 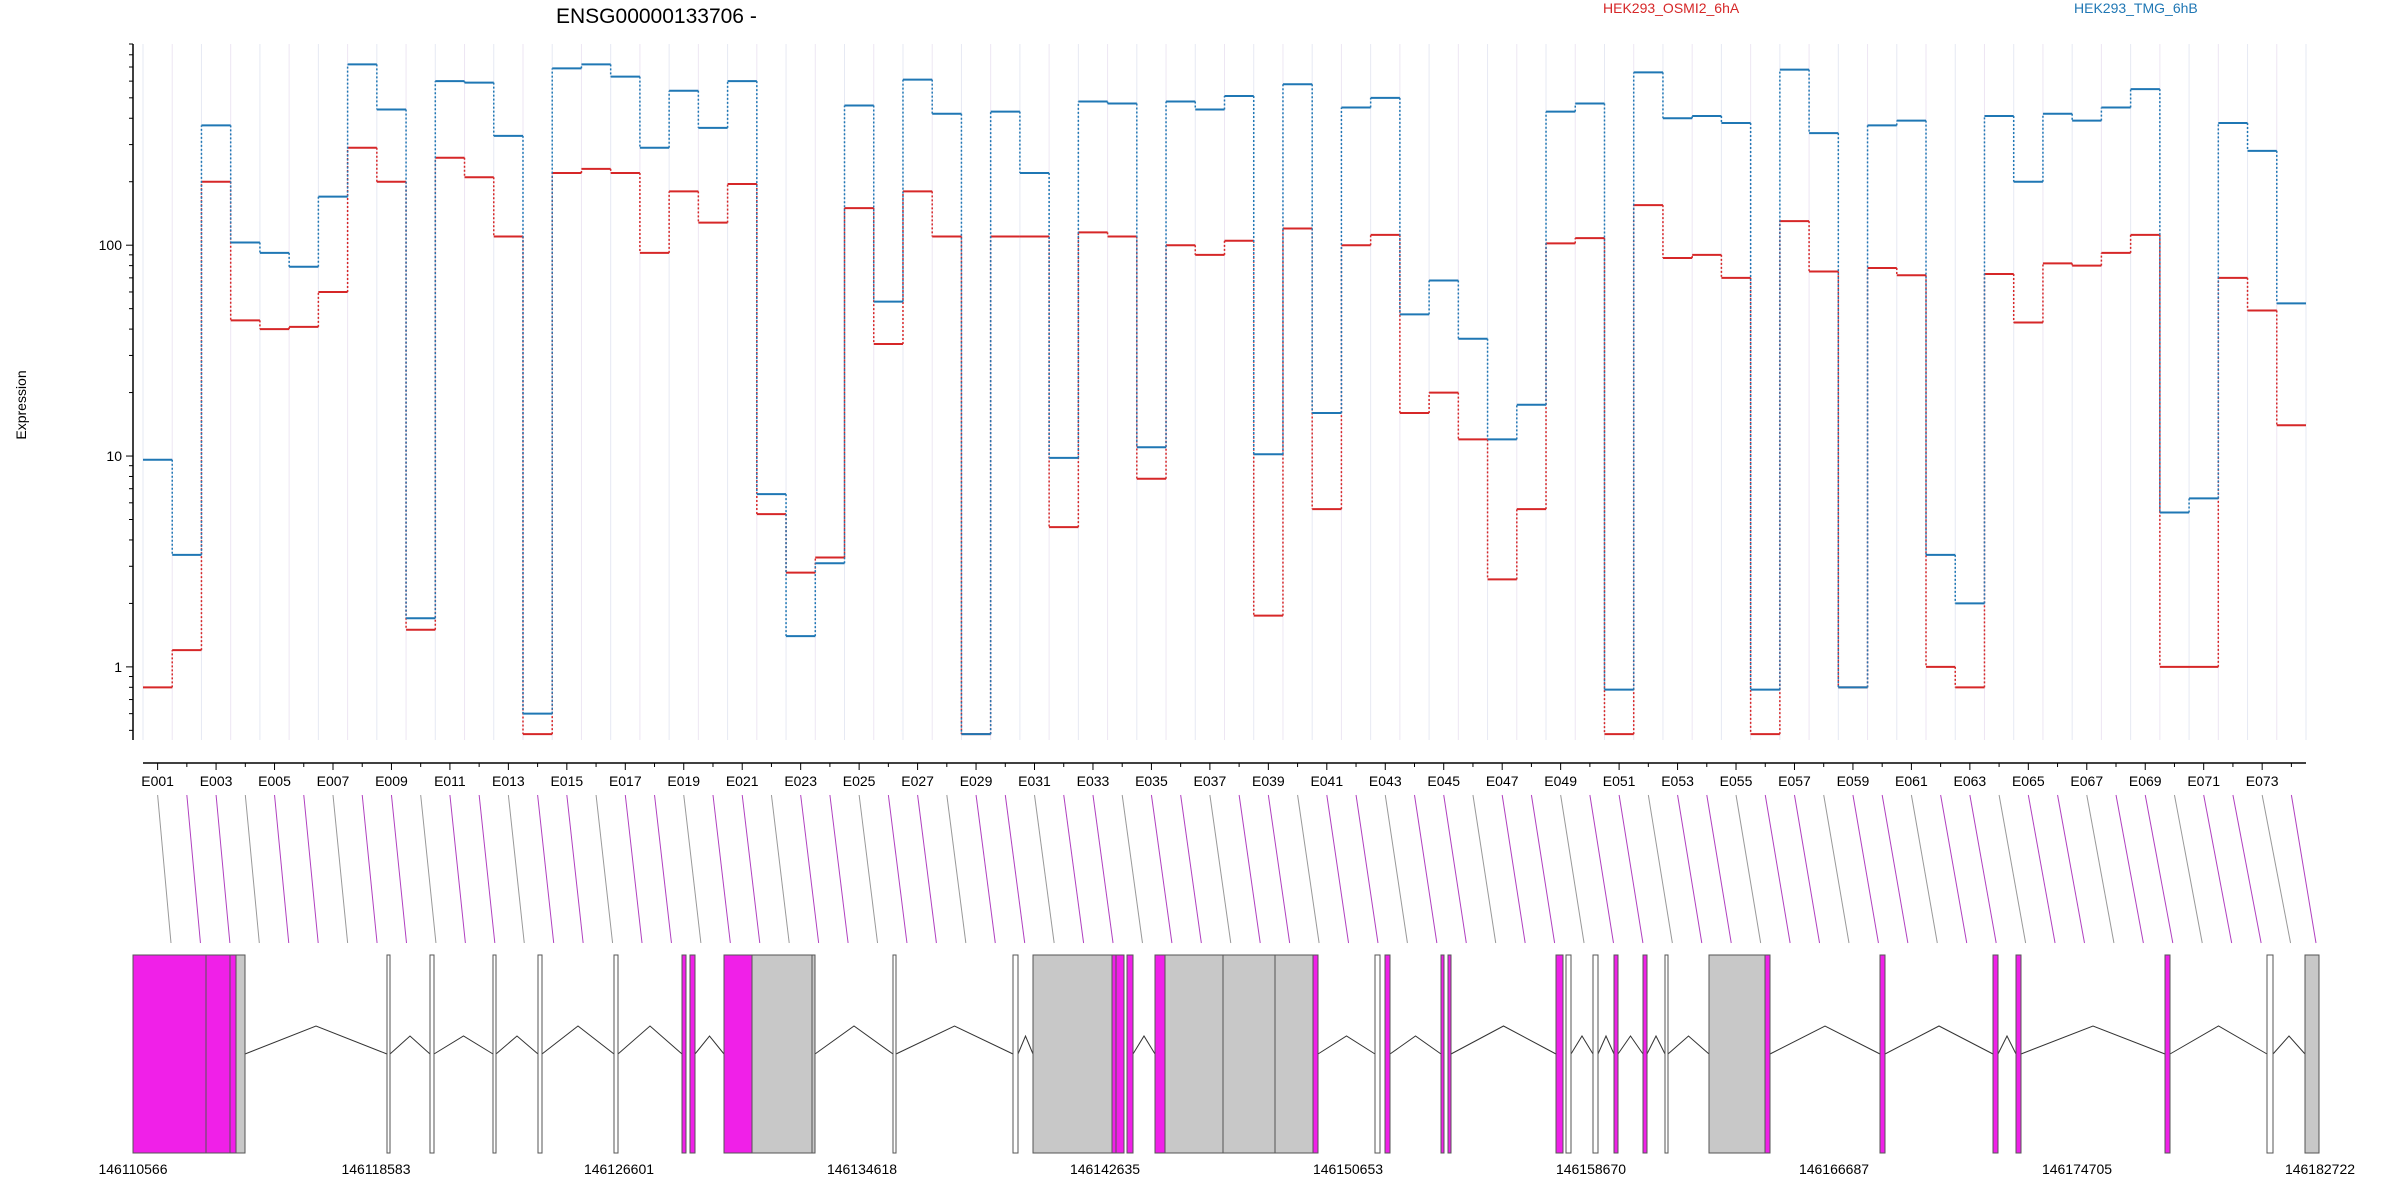 I want to click on genomic-tick-label: 146118583, so click(x=375, y=1169).